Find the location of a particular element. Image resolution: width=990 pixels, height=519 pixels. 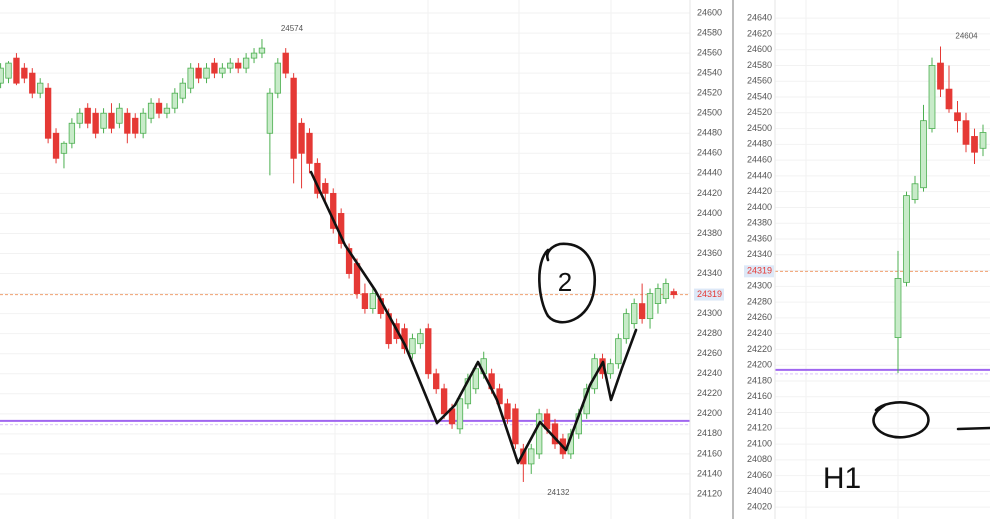

note: 2 is located at coordinates (565, 282).